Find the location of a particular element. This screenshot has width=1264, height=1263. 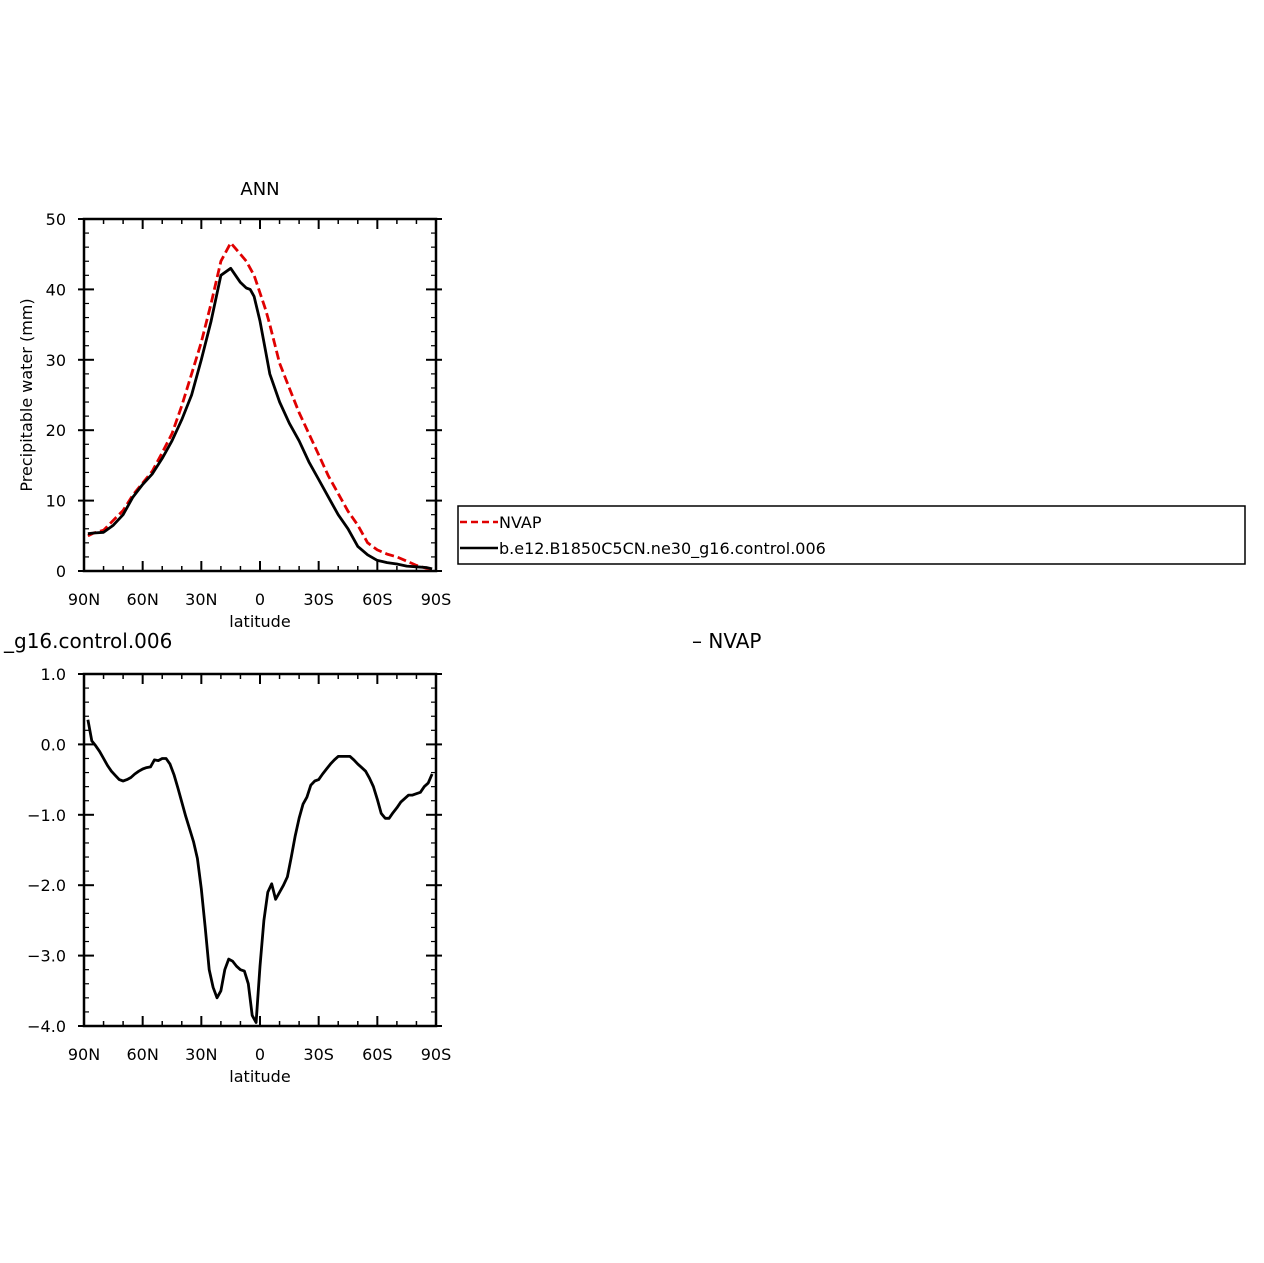

top-series-lines is located at coordinates (260, 406).